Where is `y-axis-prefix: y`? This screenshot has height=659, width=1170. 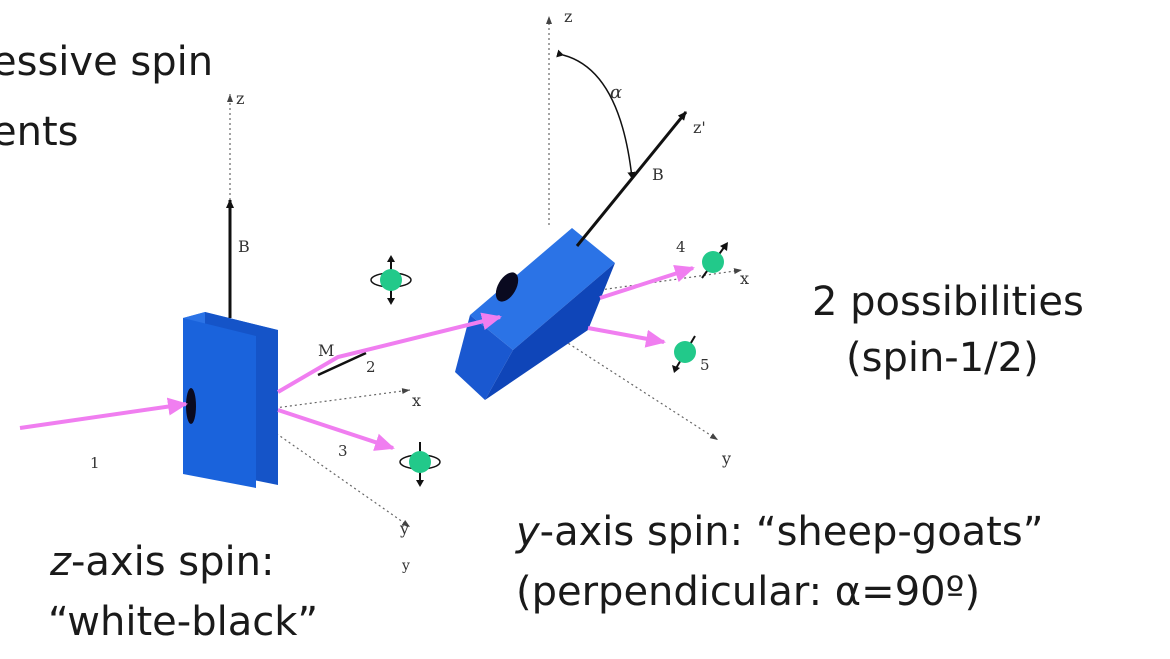
y-axis-prefix: y is located at coordinates (528, 532).